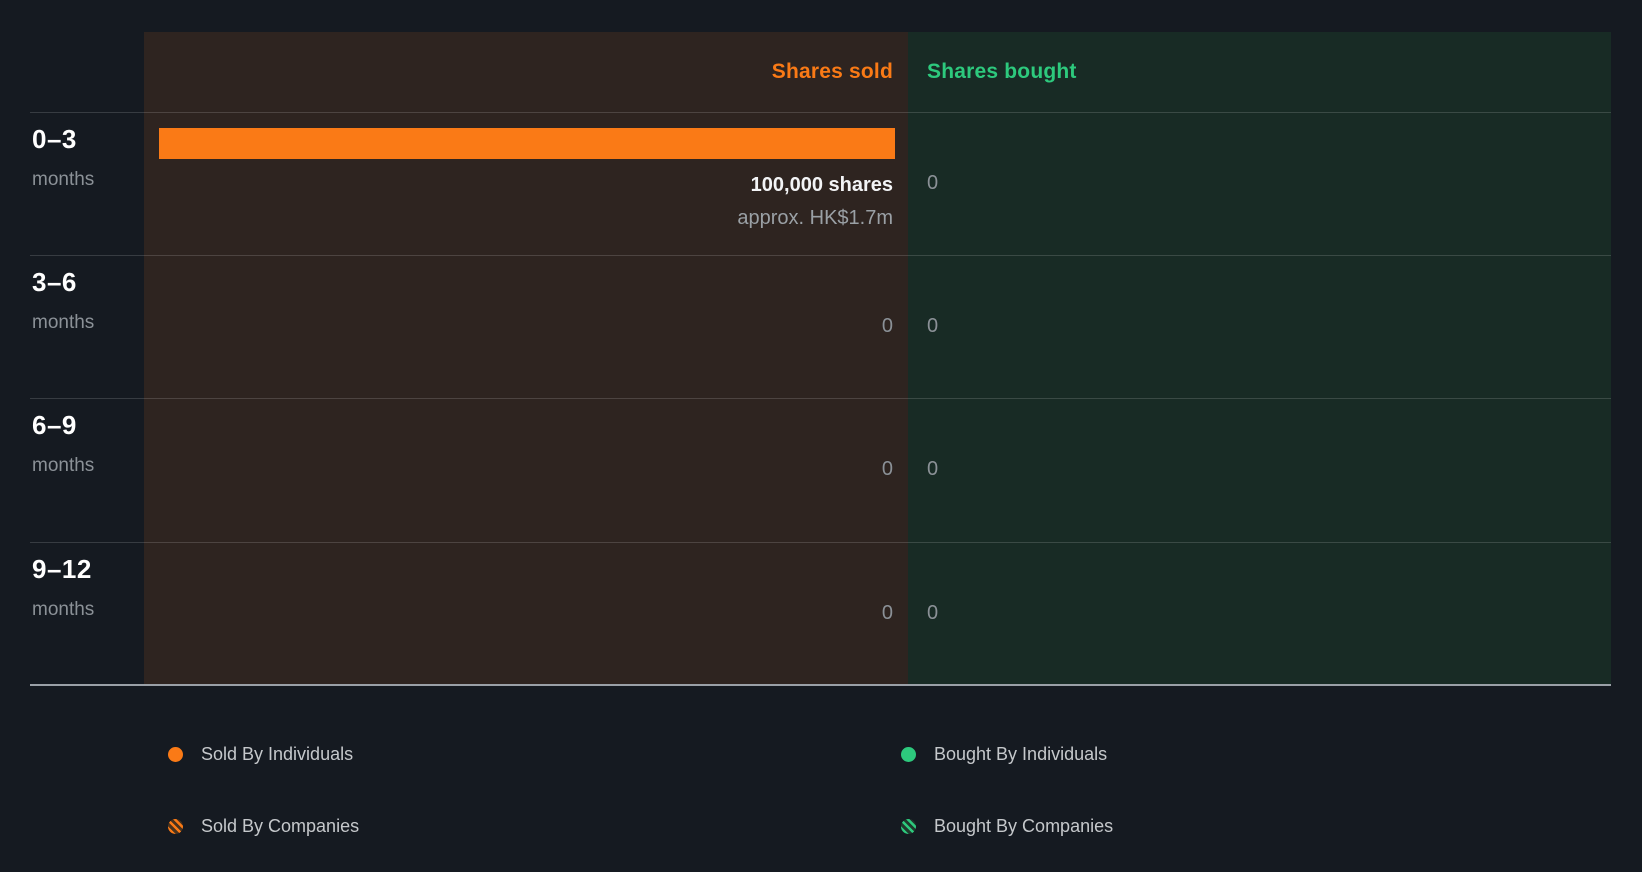 This screenshot has width=1642, height=872. Describe the element at coordinates (933, 469) in the screenshot. I see `bought-value-6-9-months: 0` at that location.